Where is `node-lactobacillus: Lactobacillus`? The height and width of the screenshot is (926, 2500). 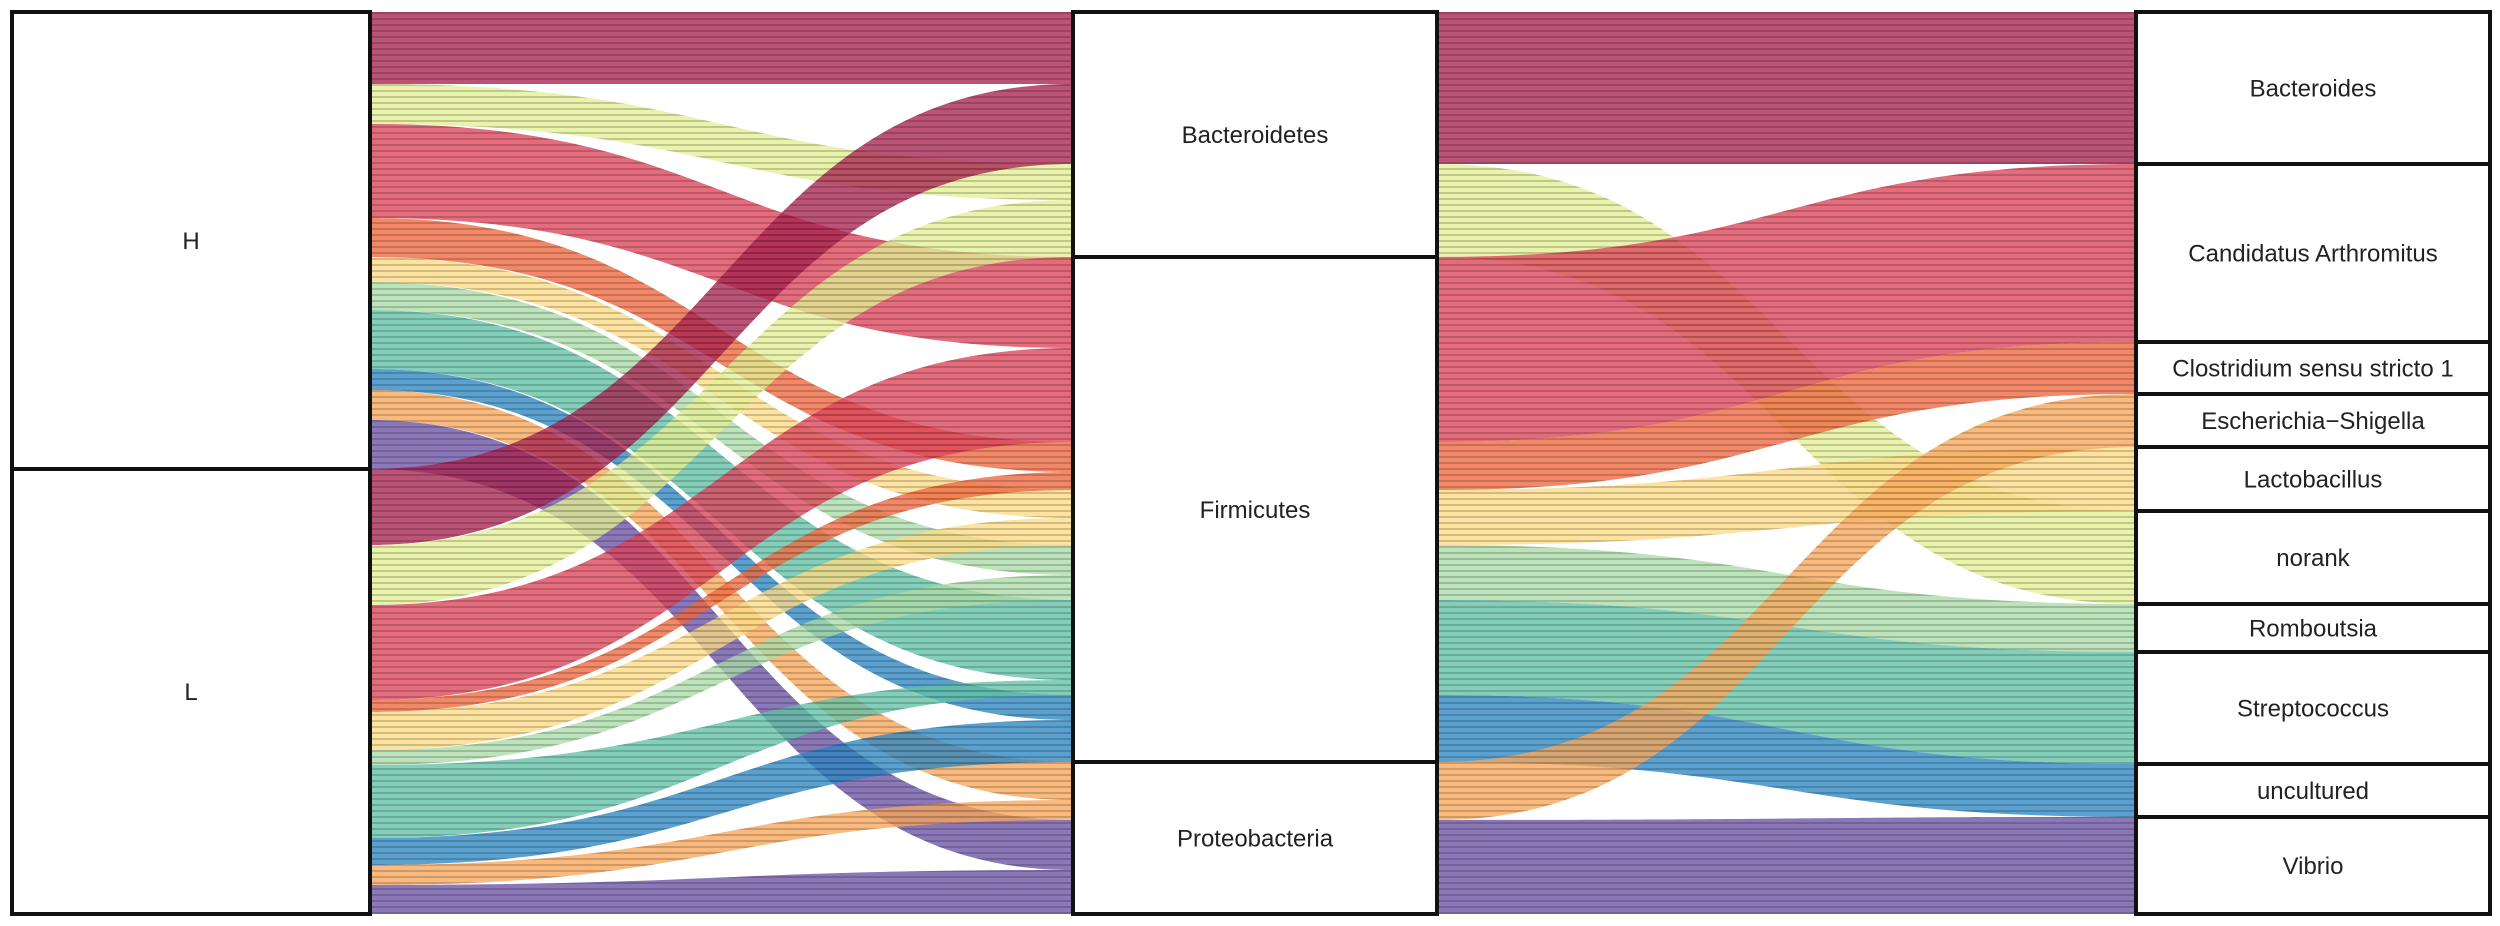 node-lactobacillus: Lactobacillus is located at coordinates (2313, 479).